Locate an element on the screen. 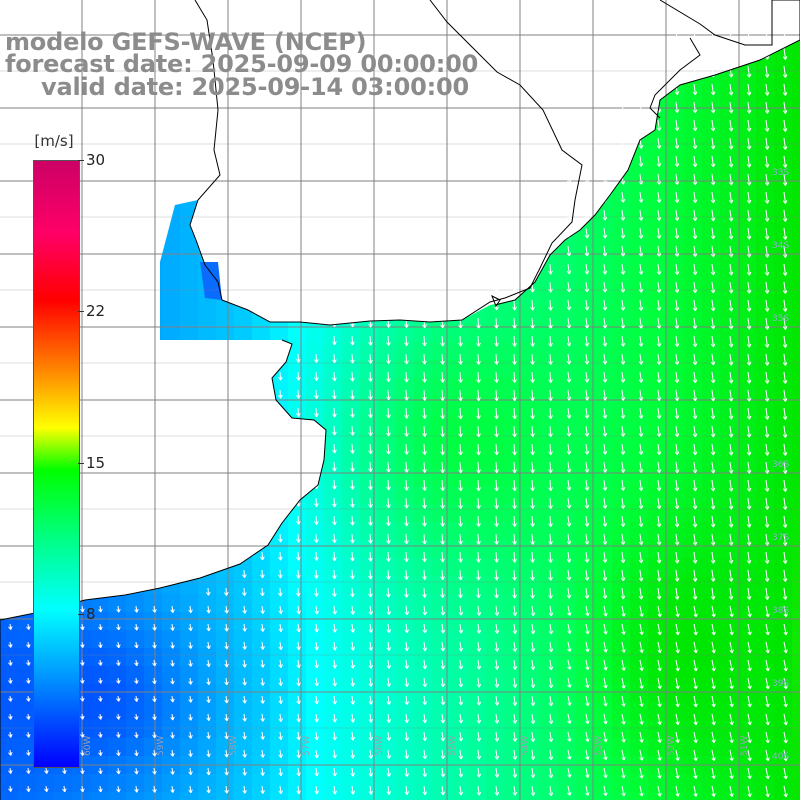  lon-label: 60W is located at coordinates (88, 746).